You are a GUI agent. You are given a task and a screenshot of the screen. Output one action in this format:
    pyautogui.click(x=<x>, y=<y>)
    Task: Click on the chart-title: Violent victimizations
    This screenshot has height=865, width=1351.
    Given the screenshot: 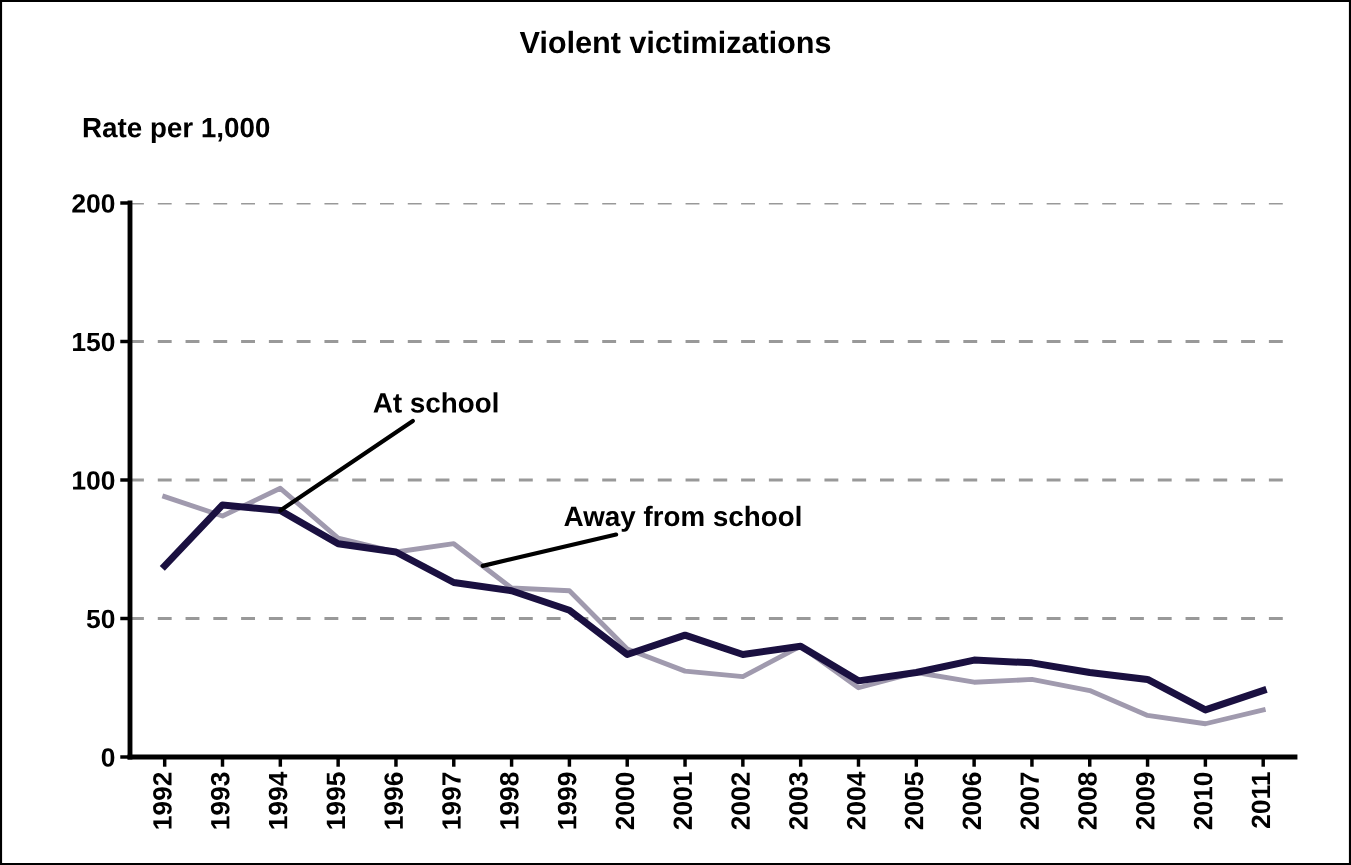 What is the action you would take?
    pyautogui.click(x=675, y=42)
    